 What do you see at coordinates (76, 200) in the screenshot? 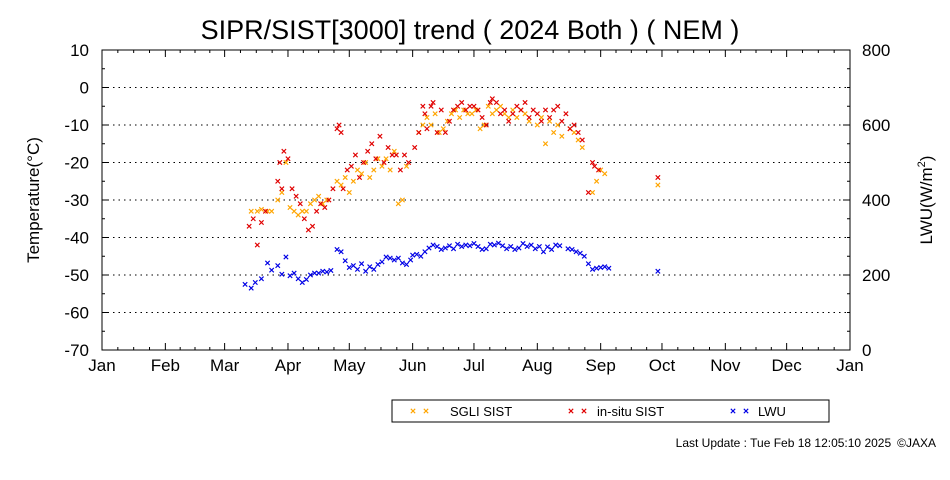
I see `left-axis-tick-labels: 10 0 -10 -20 -30 -40 -50 -60 -70` at bounding box center [76, 200].